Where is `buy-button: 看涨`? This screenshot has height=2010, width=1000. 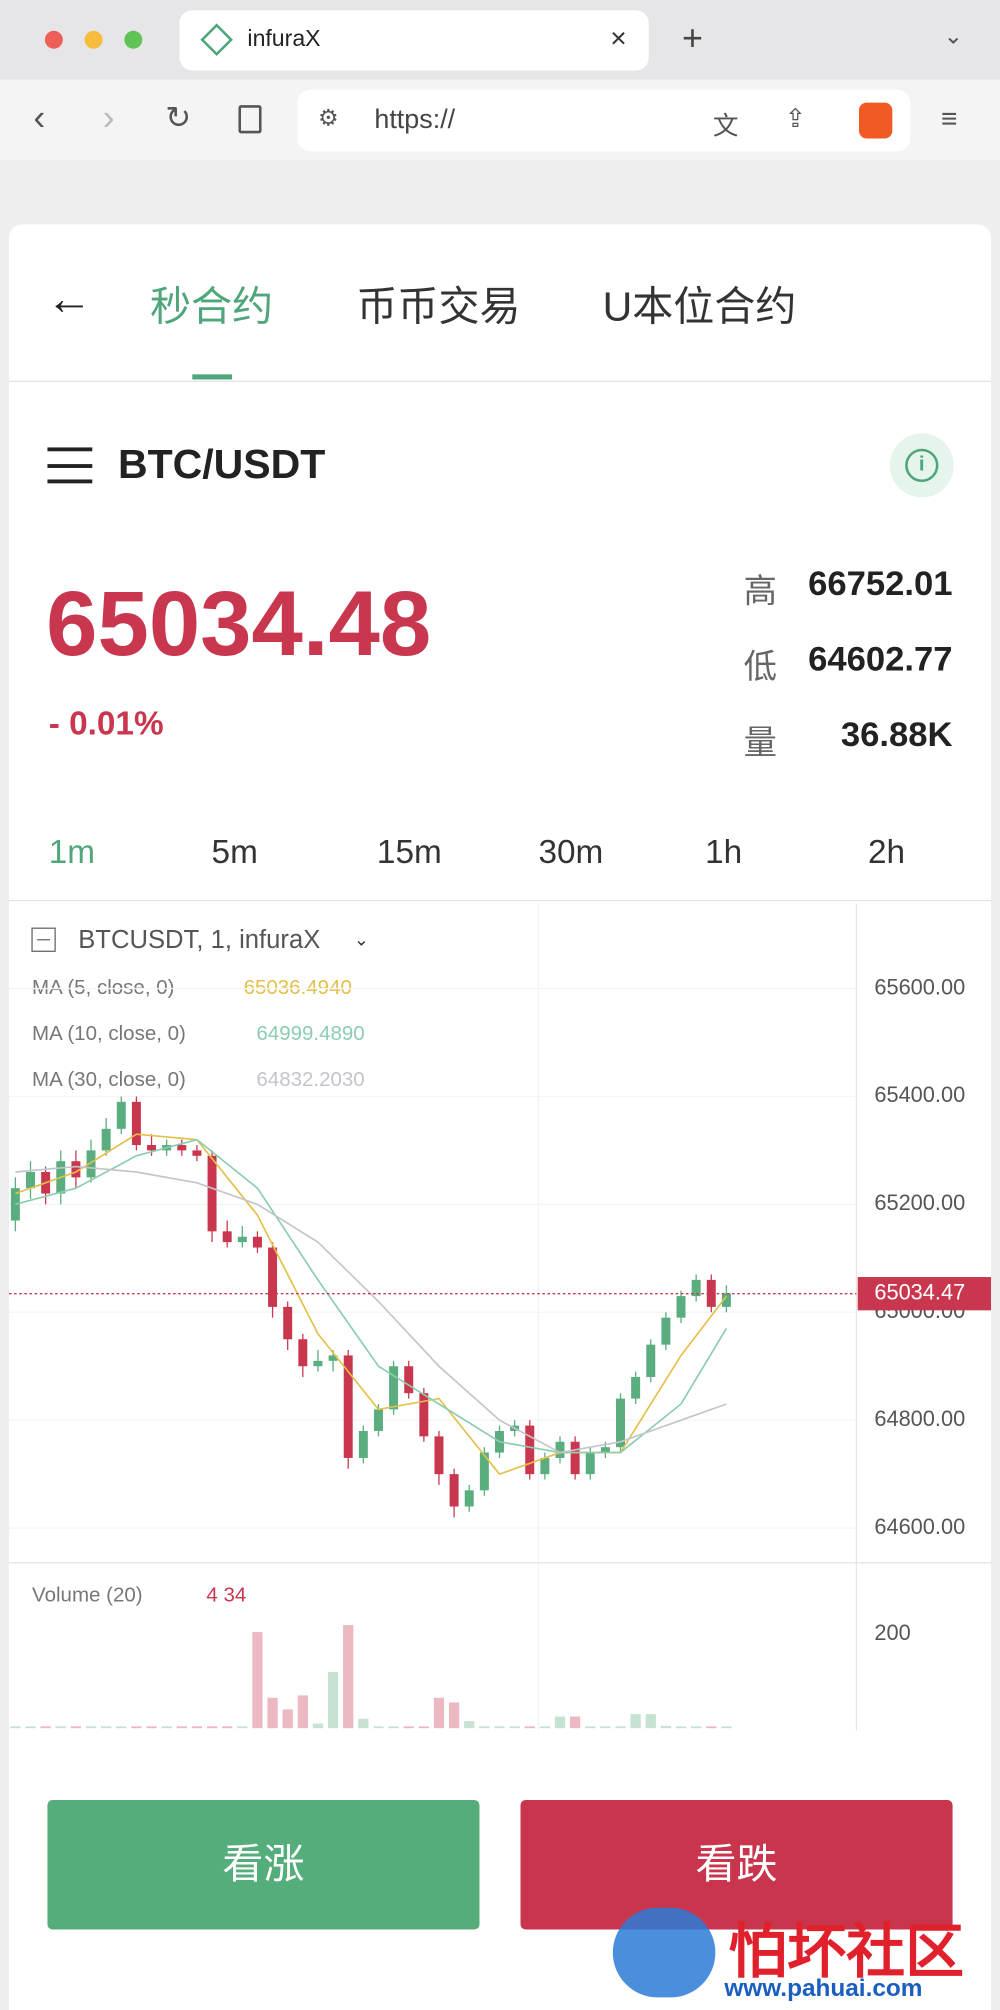 buy-button: 看涨 is located at coordinates (263, 1864).